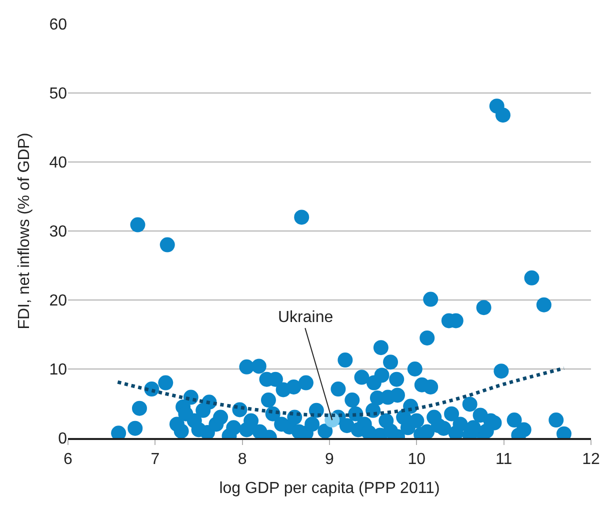 This screenshot has width=611, height=508. Describe the element at coordinates (25, 231) in the screenshot. I see `y-axis-title: FDI, net inflows (% of GDP)` at that location.